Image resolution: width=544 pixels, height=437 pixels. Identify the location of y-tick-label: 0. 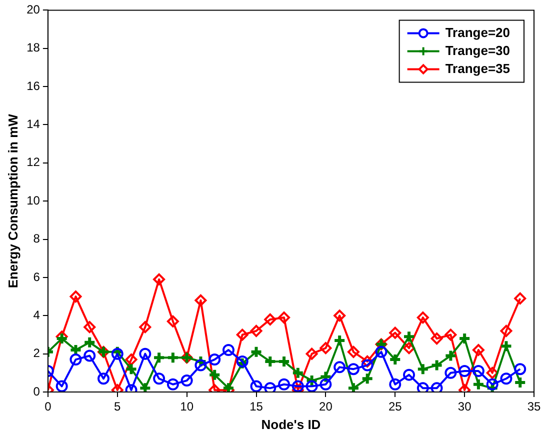
(36, 391).